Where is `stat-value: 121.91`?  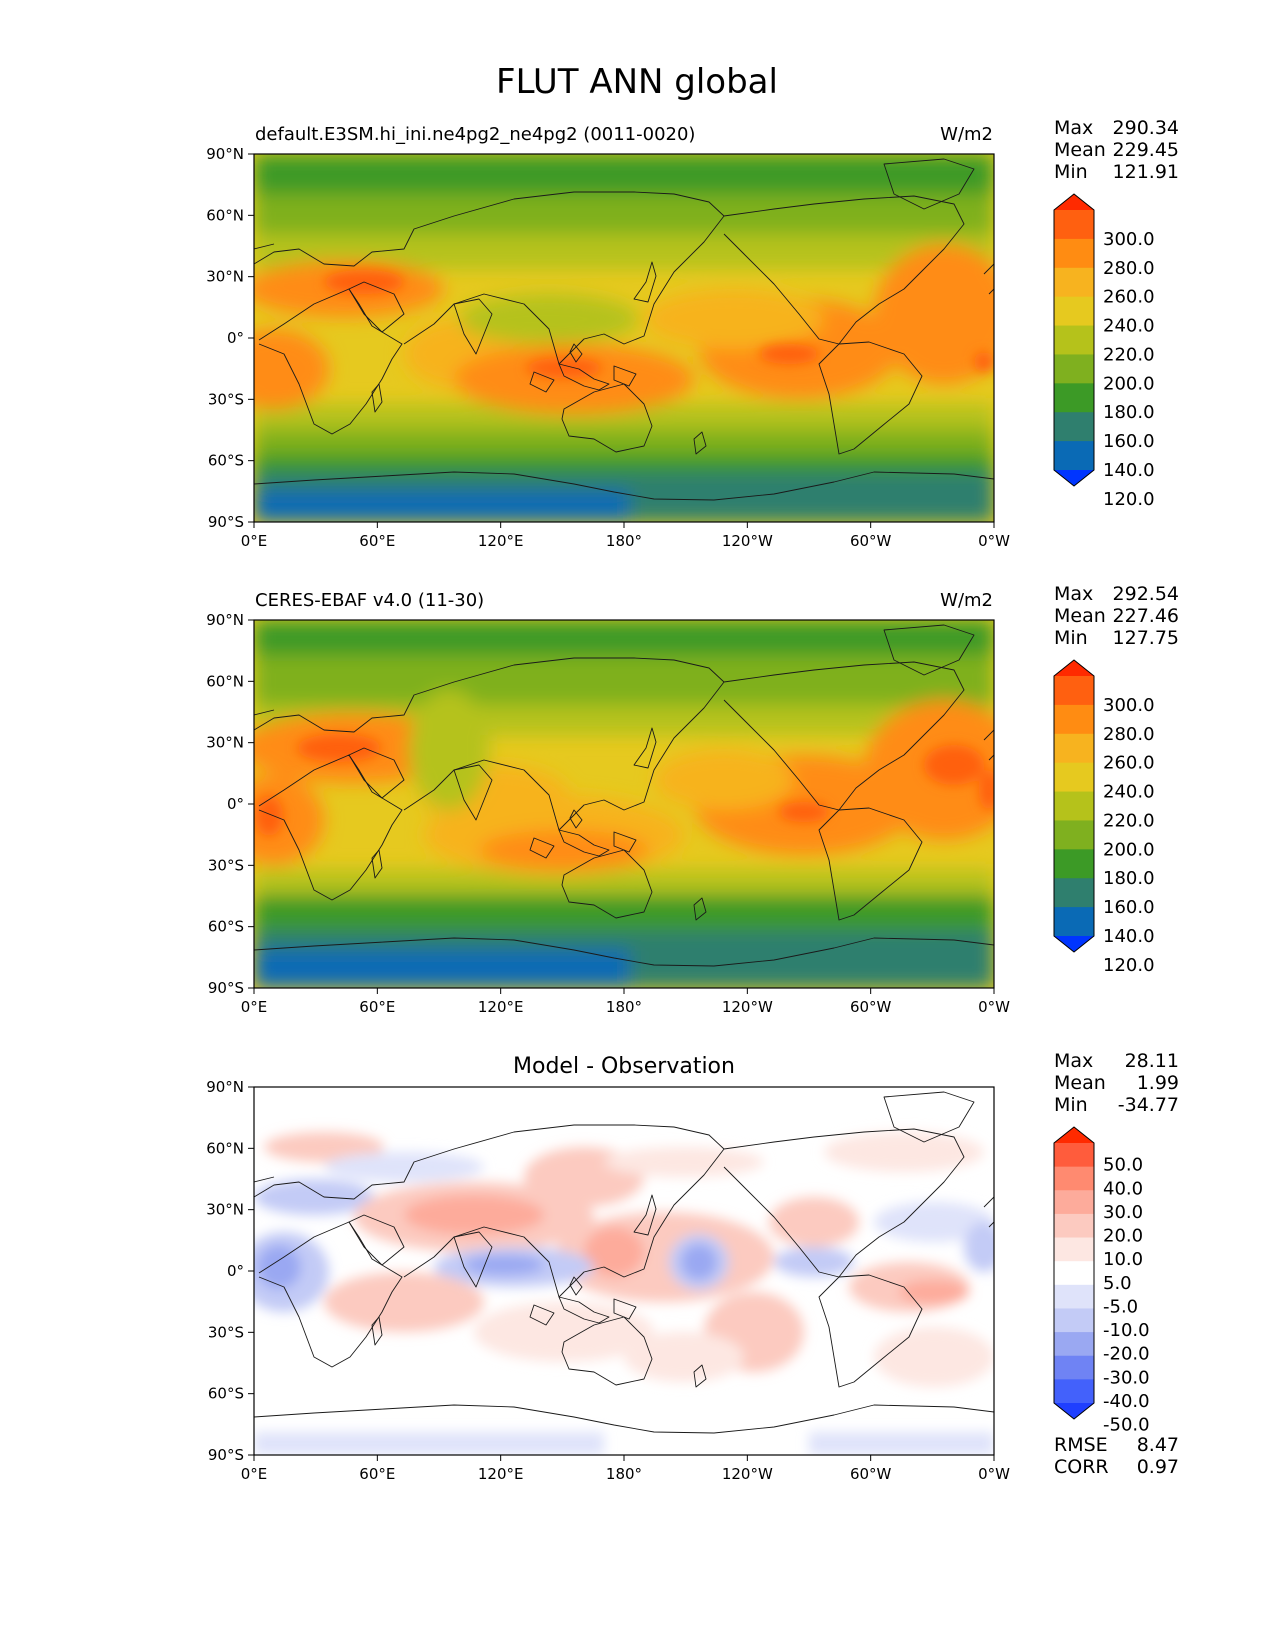 stat-value: 121.91 is located at coordinates (1146, 172).